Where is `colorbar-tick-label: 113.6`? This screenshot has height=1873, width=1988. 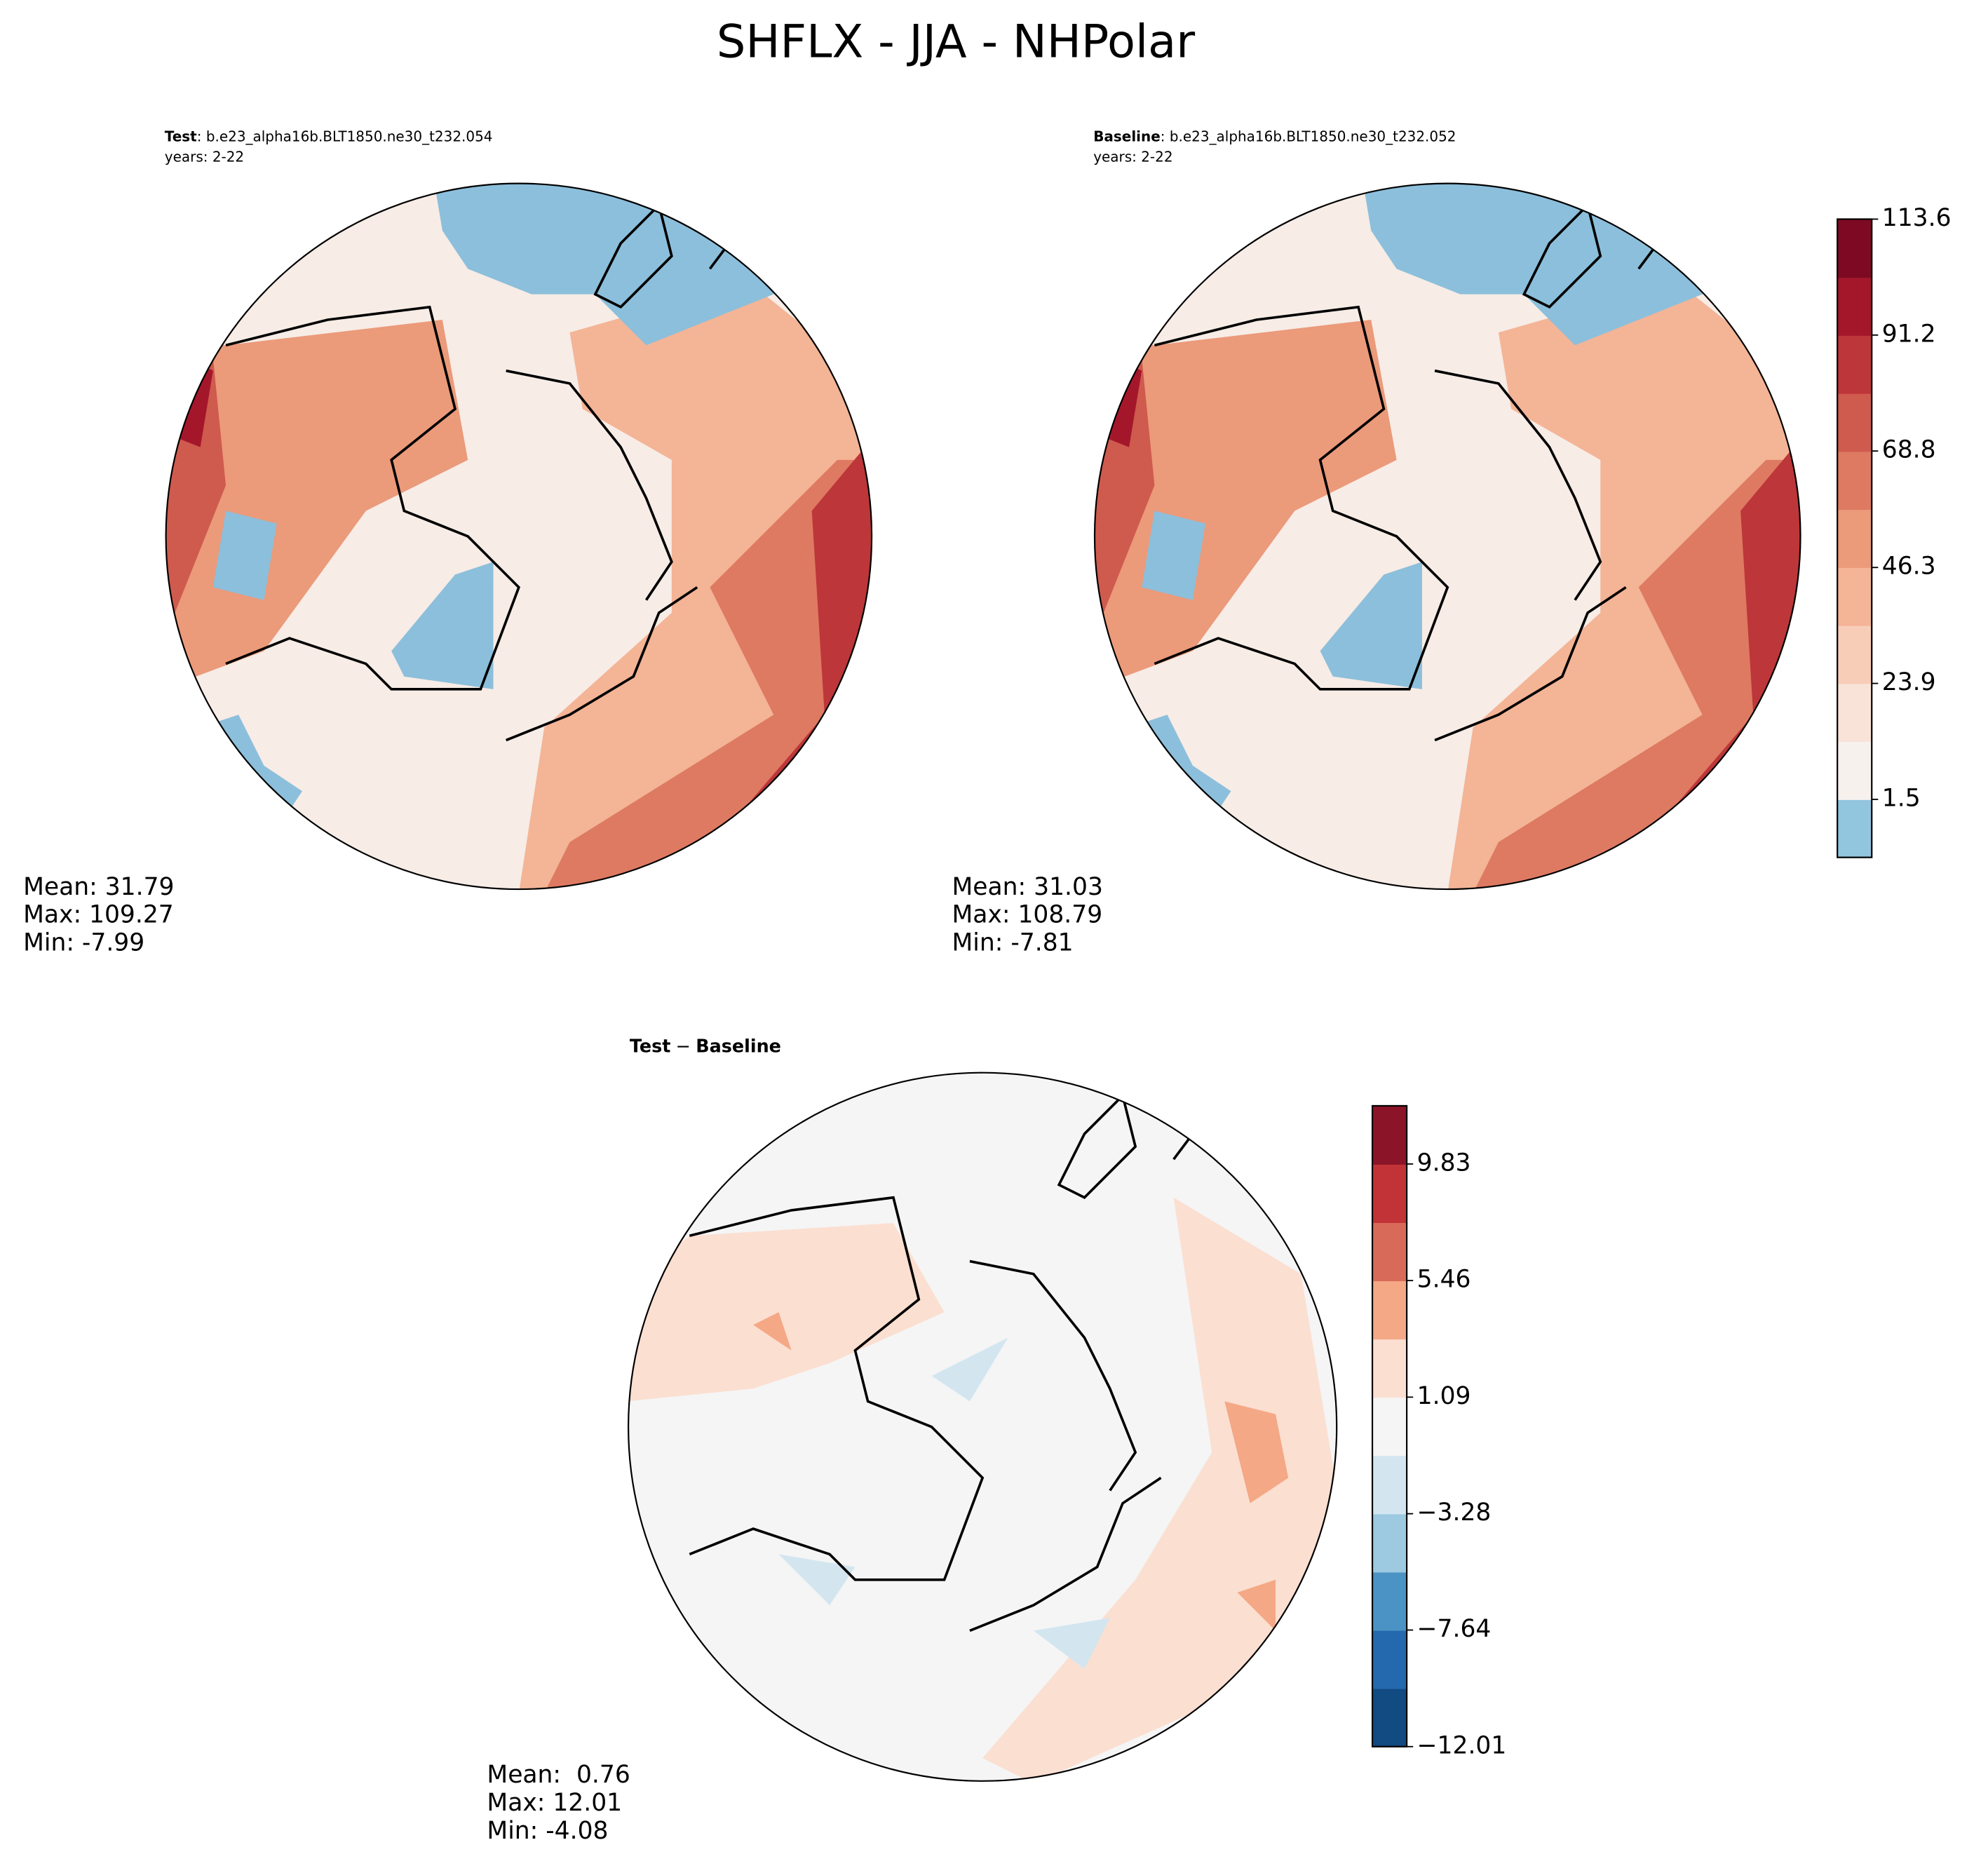 colorbar-tick-label: 113.6 is located at coordinates (1917, 218).